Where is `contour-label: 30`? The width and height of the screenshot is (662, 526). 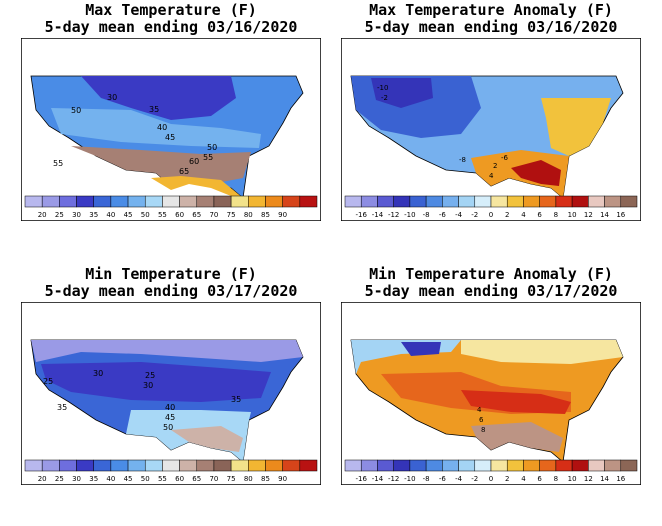
contour-label: 30 is located at coordinates (98, 373).